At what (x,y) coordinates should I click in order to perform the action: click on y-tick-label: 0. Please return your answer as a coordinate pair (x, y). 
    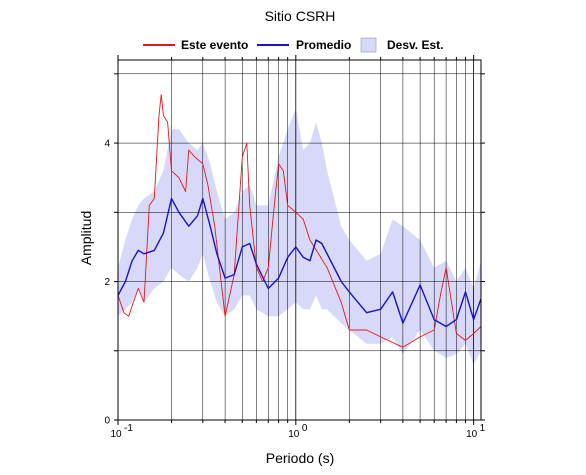
    Looking at the image, I should click on (107, 421).